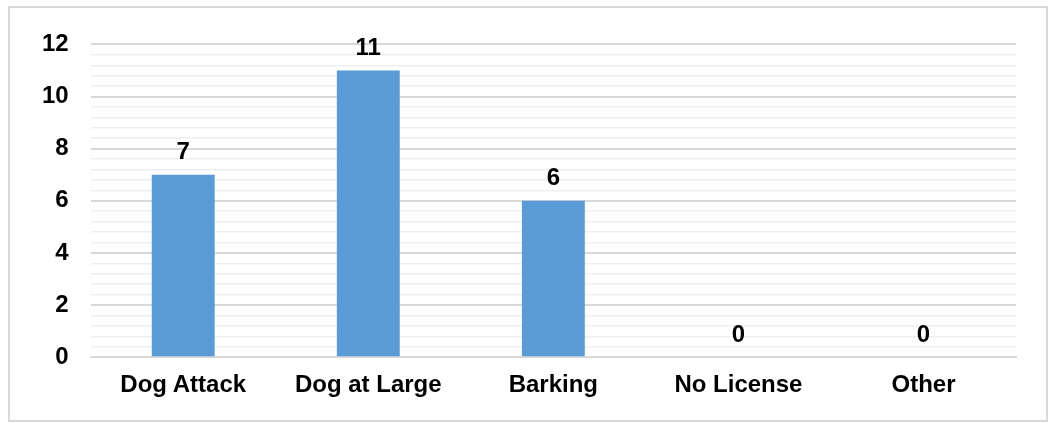 The height and width of the screenshot is (430, 1057). What do you see at coordinates (62, 147) in the screenshot?
I see `y-tick-label: 8` at bounding box center [62, 147].